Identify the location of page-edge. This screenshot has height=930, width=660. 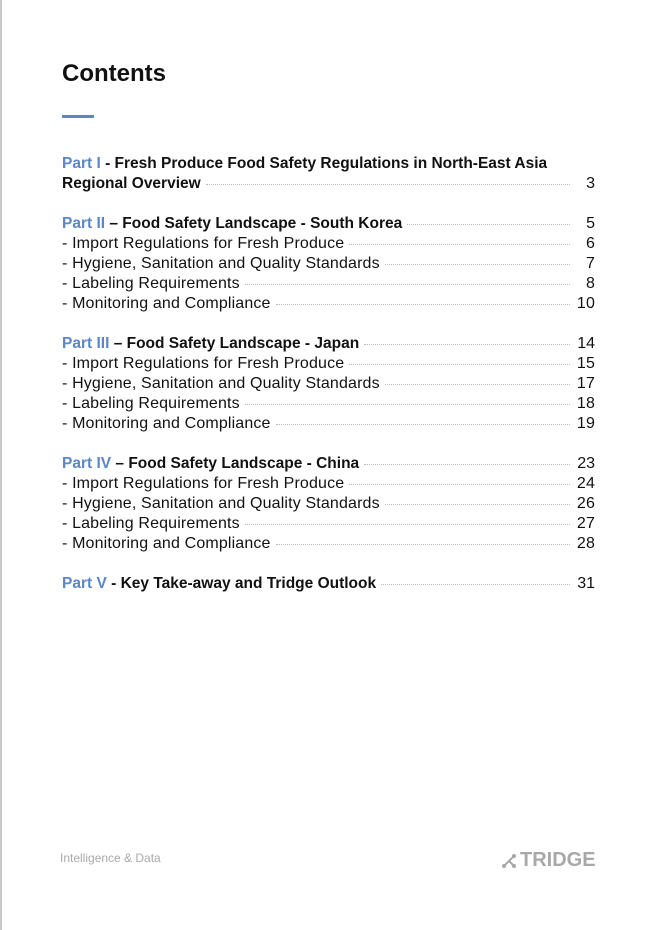
(1, 465).